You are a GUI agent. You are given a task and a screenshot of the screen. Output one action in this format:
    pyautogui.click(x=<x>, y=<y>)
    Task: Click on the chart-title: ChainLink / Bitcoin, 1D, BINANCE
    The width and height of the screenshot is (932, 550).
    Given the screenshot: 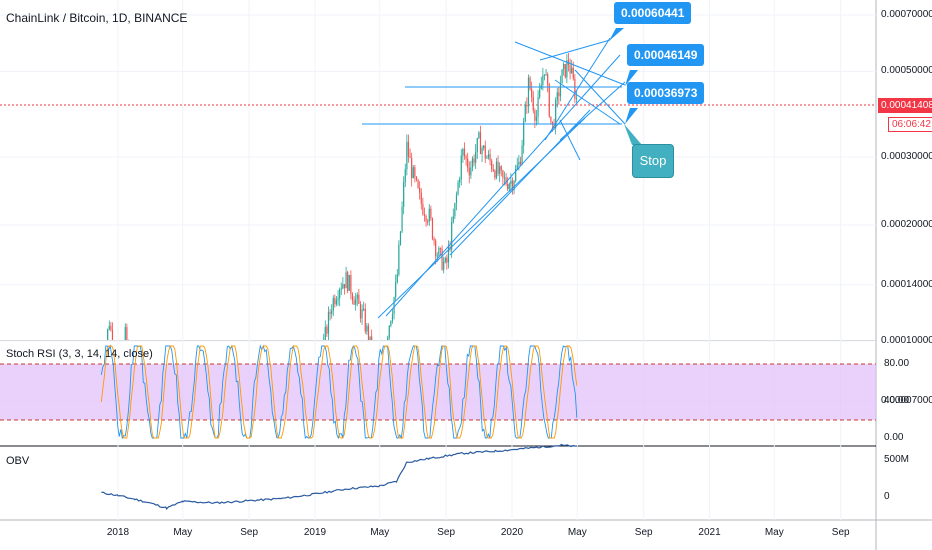 What is the action you would take?
    pyautogui.click(x=97, y=18)
    